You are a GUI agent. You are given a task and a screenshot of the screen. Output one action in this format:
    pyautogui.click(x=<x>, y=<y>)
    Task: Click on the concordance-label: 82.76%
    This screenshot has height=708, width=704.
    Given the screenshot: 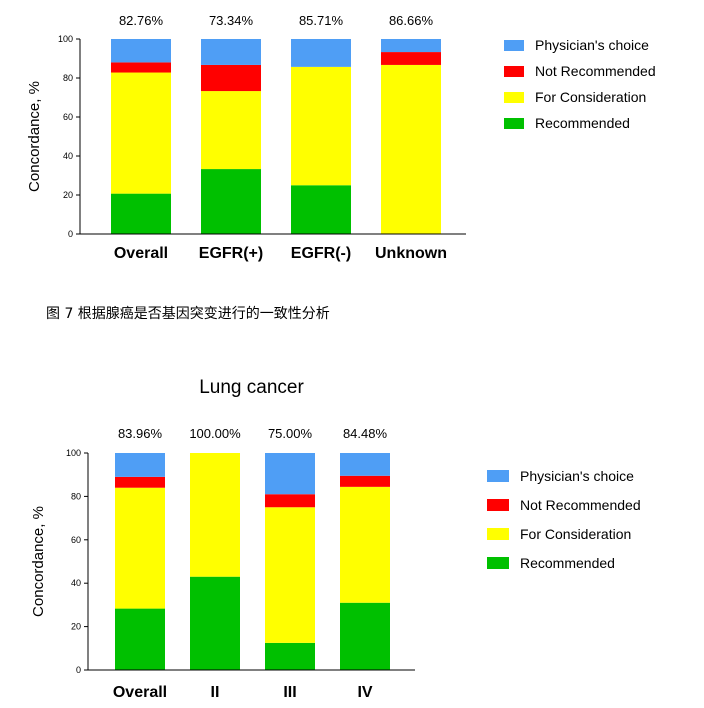 What is the action you would take?
    pyautogui.click(x=141, y=20)
    